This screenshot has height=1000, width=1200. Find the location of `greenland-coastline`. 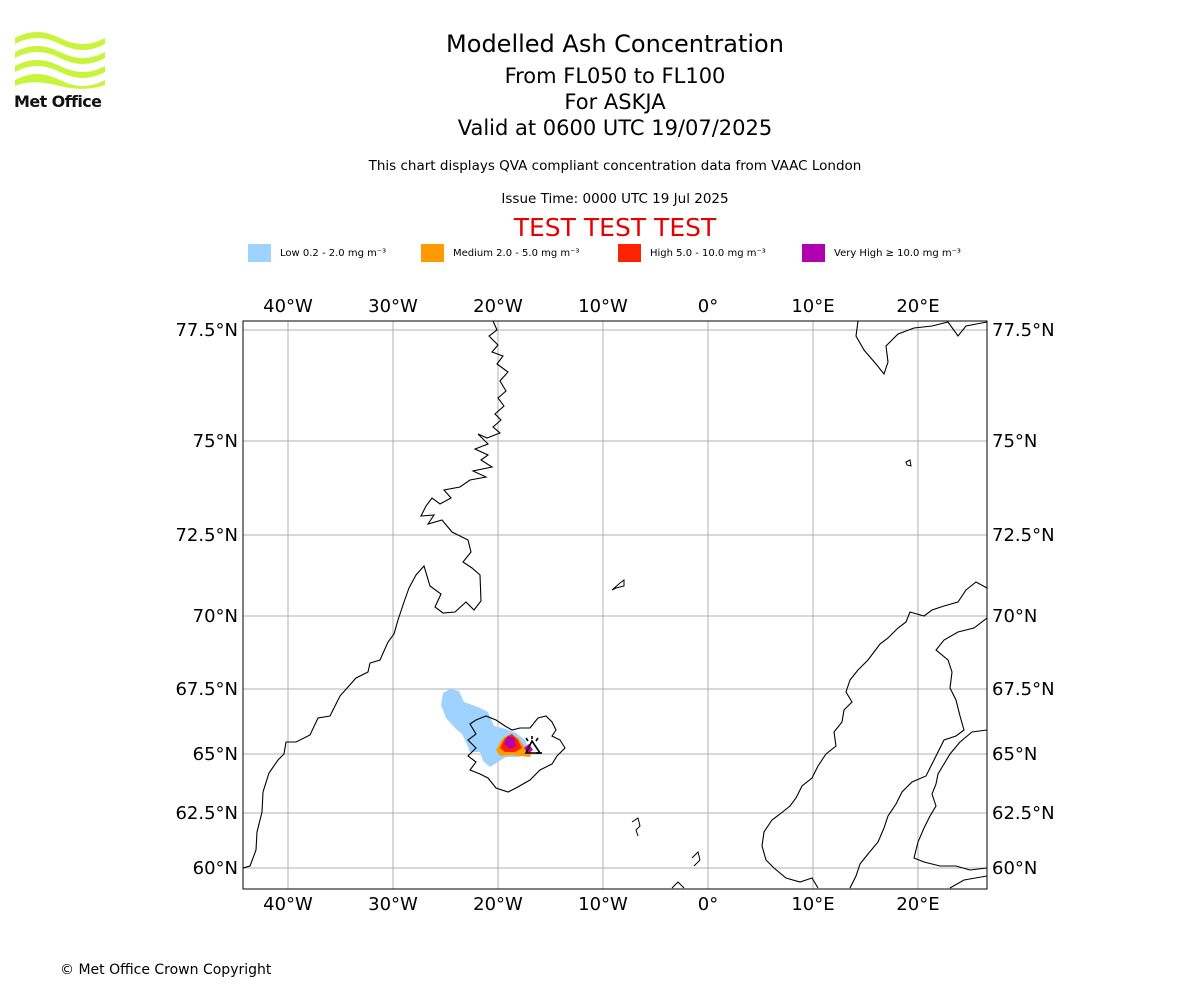

greenland-coastline is located at coordinates (376, 595).